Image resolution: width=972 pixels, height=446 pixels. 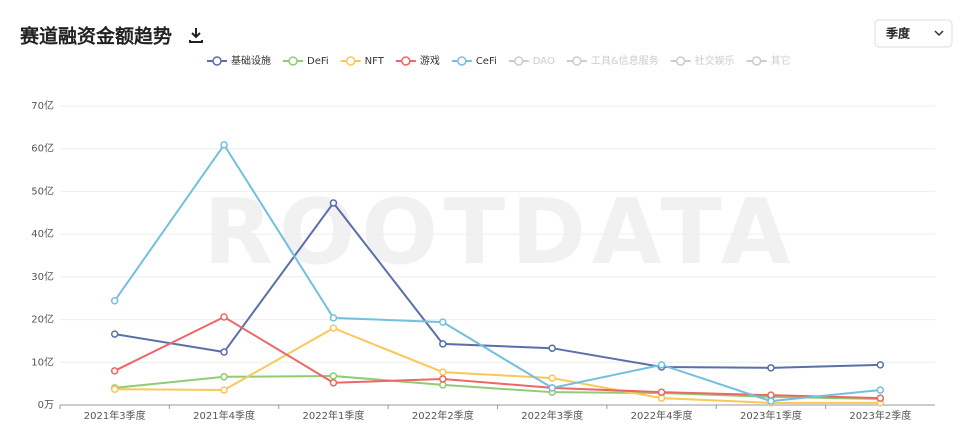 I want to click on dropdown-arrow, so click(x=939, y=33).